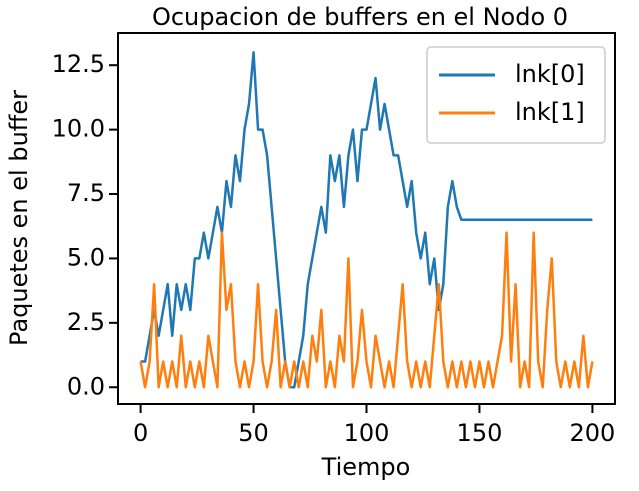 This screenshot has width=639, height=491. What do you see at coordinates (86, 193) in the screenshot?
I see `y-tick-label: 7.5` at bounding box center [86, 193].